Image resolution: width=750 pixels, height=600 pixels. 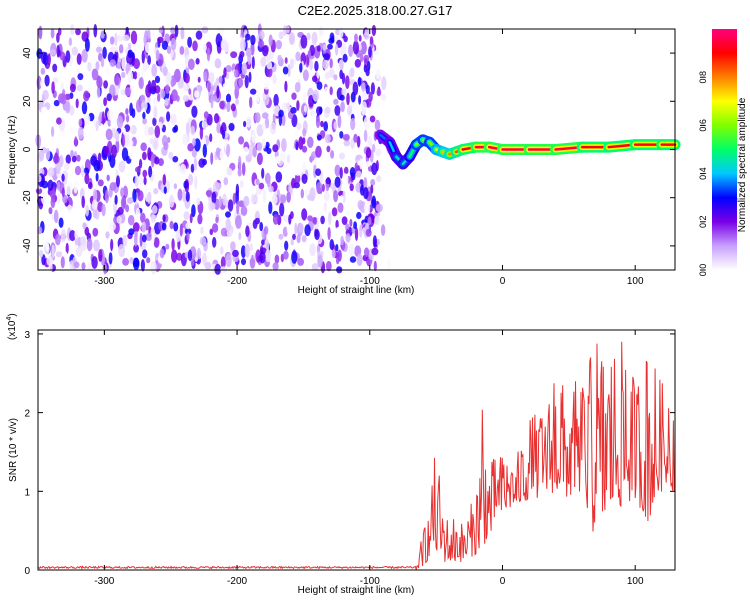 I want to click on colorbar-tick-label: 0.2, so click(x=703, y=222).